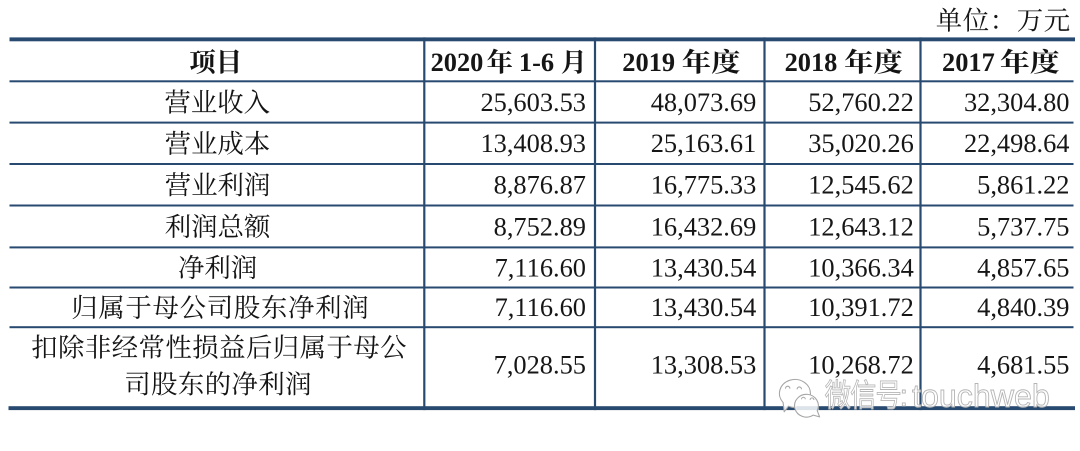 This screenshot has width=1080, height=451. Describe the element at coordinates (1023, 307) in the screenshot. I see `svg-text: 4,840.39` at that location.